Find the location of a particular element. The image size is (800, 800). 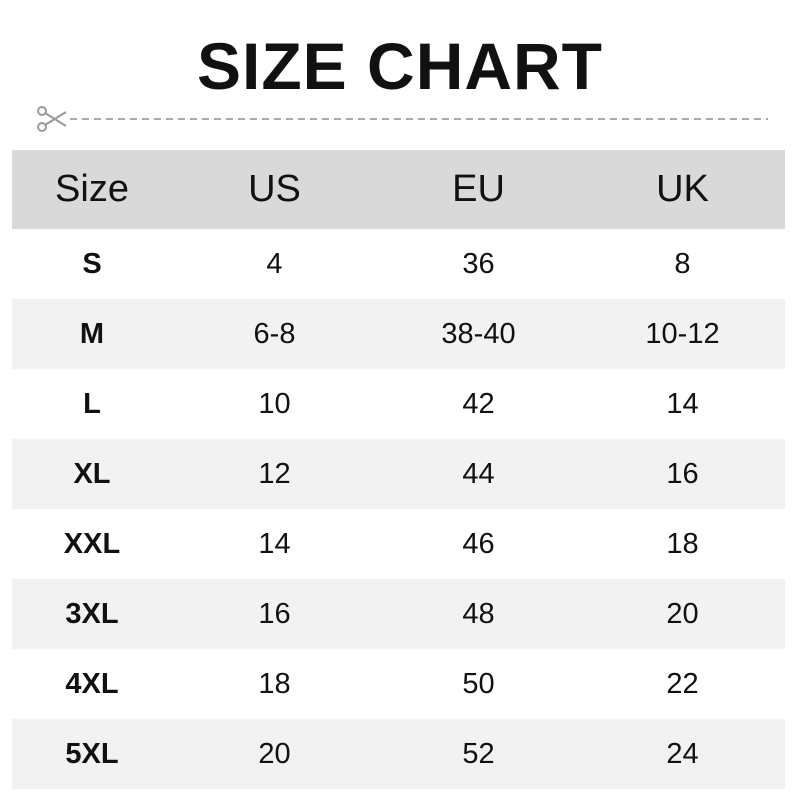

table-row: 4XL 18 50 22 is located at coordinates (398, 684).